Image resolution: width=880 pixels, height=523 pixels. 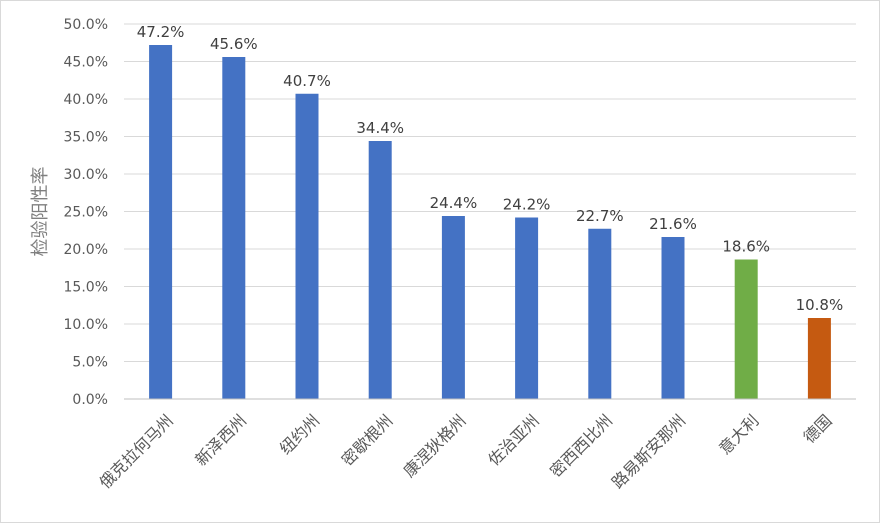 What do you see at coordinates (161, 32) in the screenshot?
I see `data-label: 47.2%` at bounding box center [161, 32].